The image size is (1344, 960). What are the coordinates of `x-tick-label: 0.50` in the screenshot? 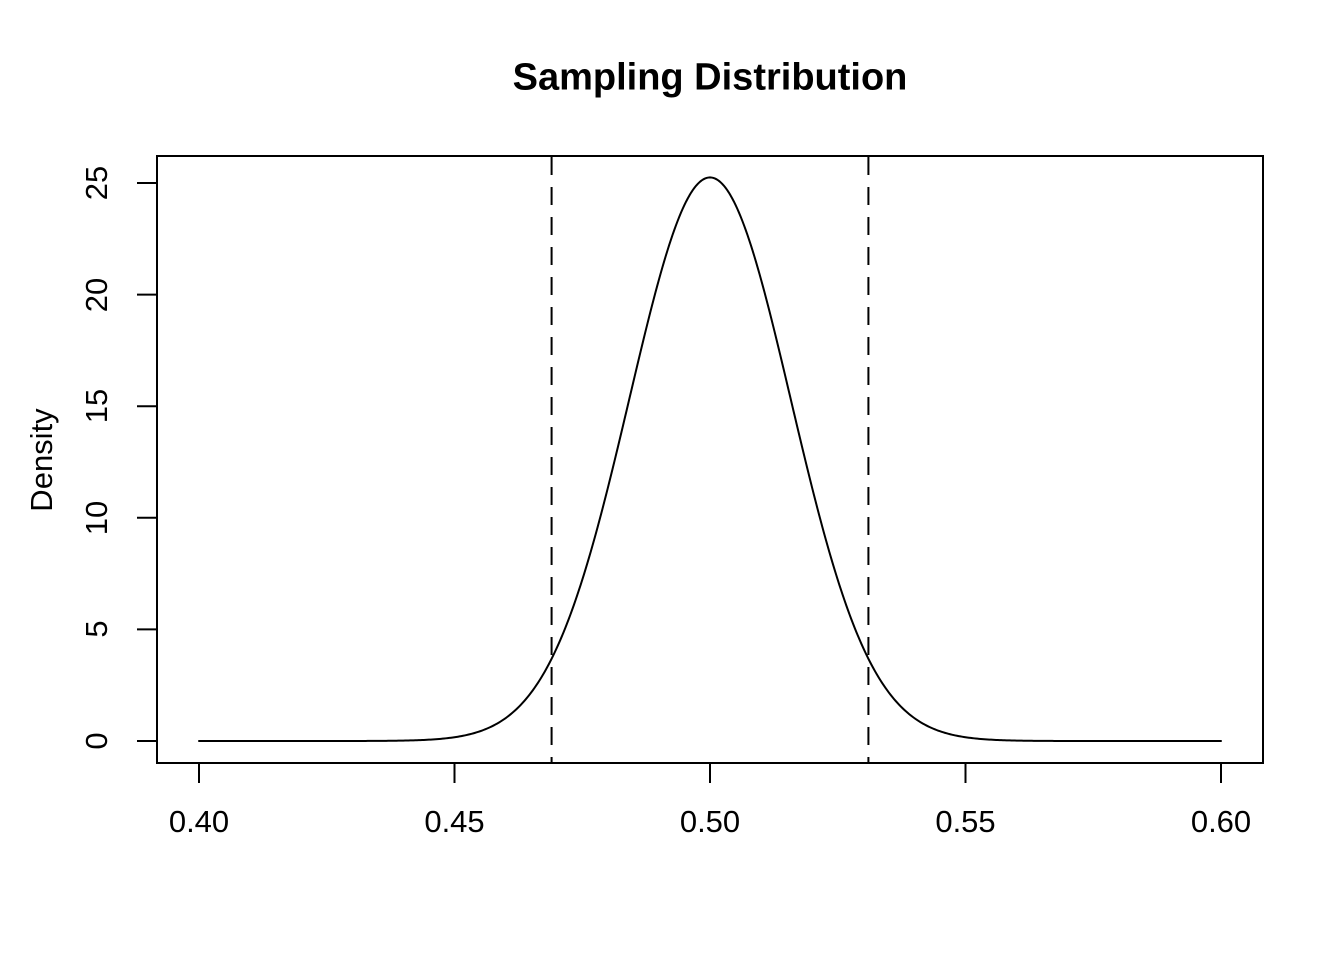 It's located at (710, 821).